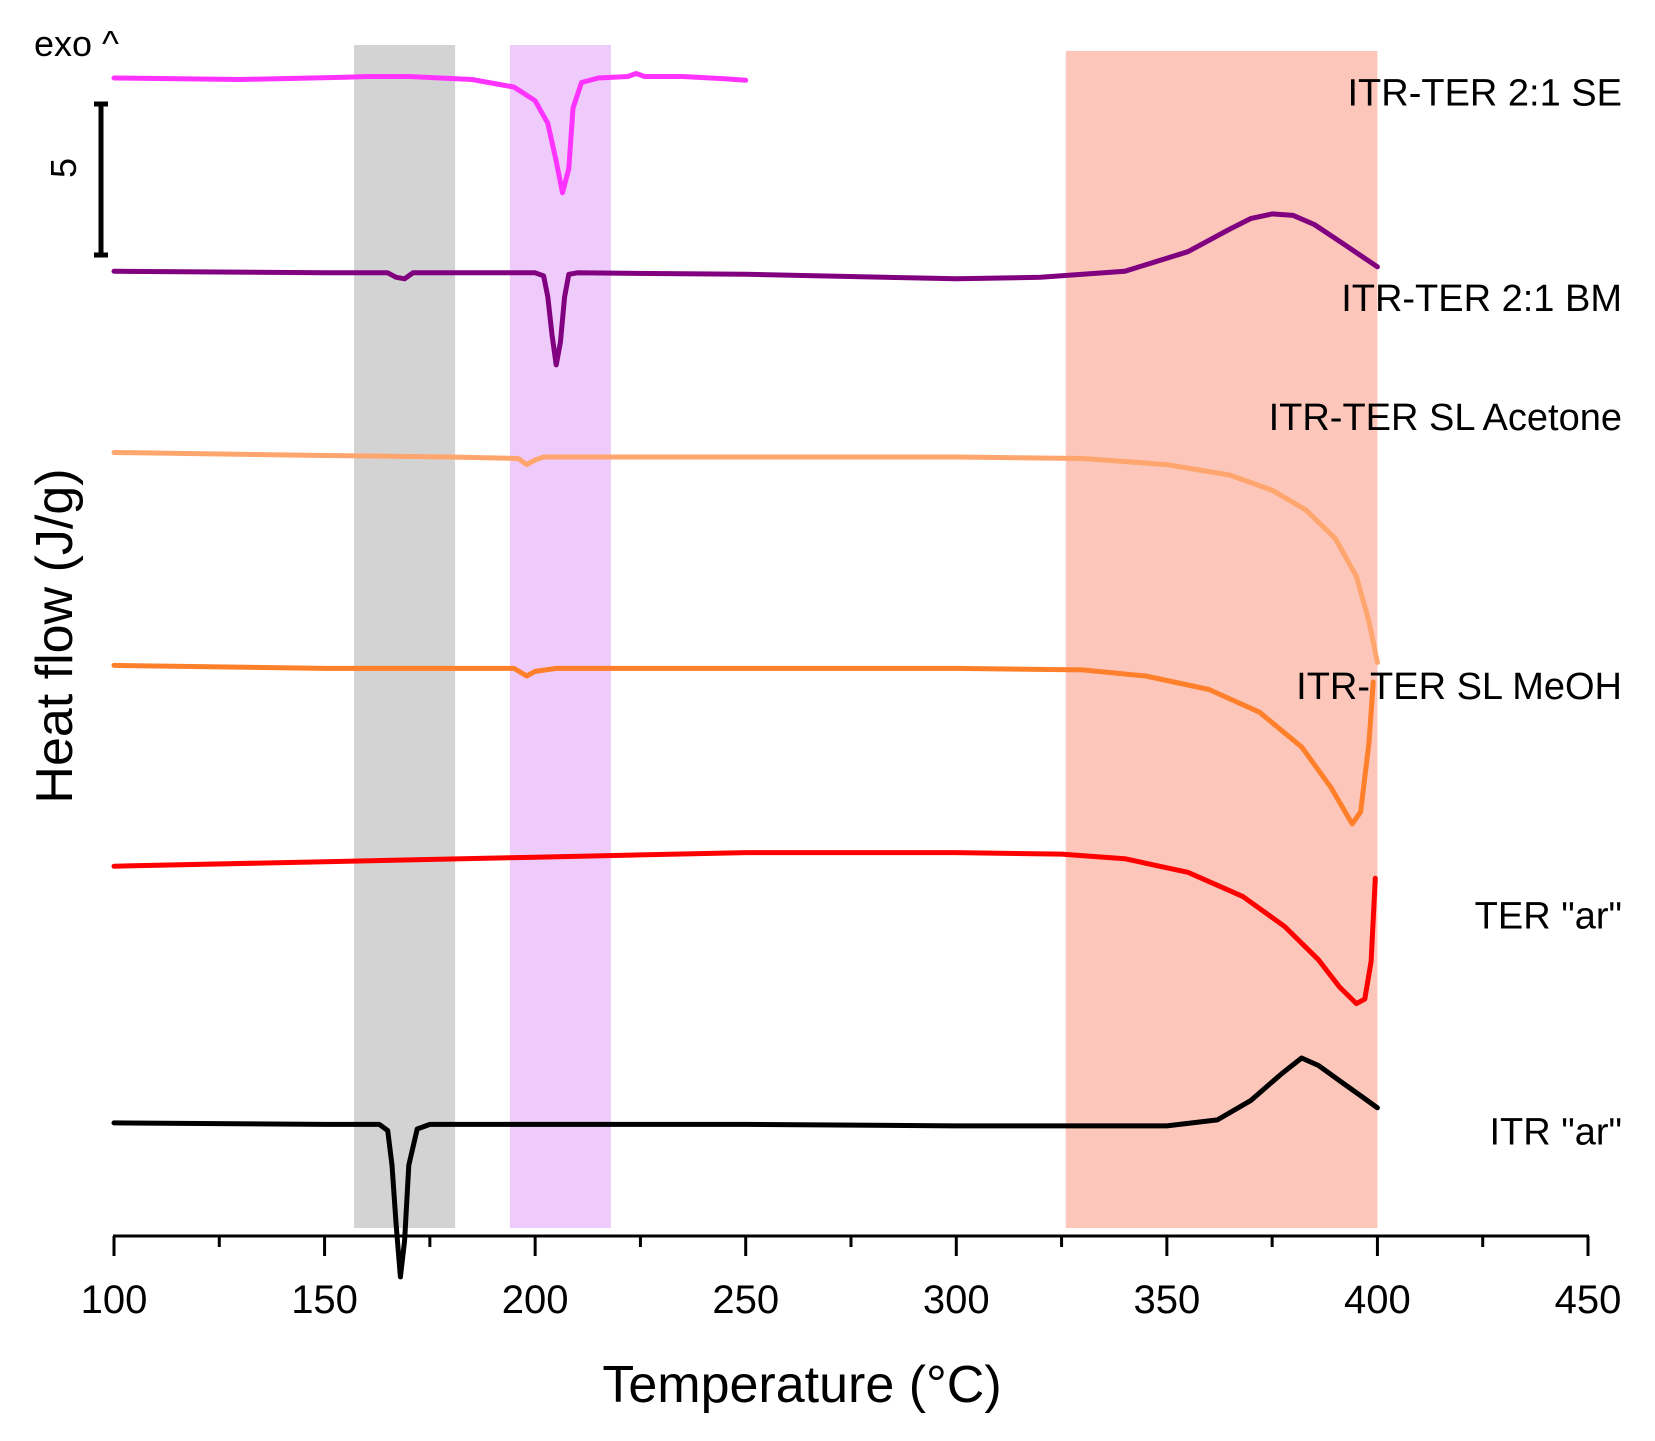  I want to click on x-ticks: 100 150 200 250 300 350 400 450, so click(851, 1279).